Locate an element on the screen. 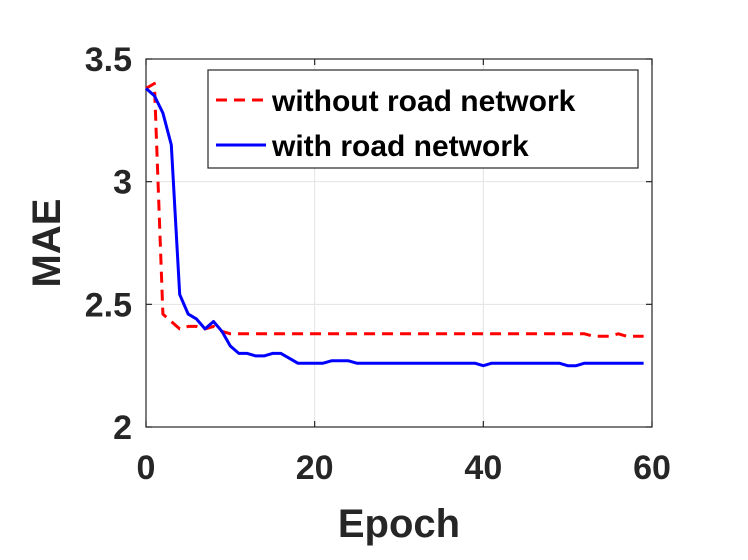 This screenshot has width=748, height=560. legend-label-without-road-network: without road network is located at coordinates (423, 101).